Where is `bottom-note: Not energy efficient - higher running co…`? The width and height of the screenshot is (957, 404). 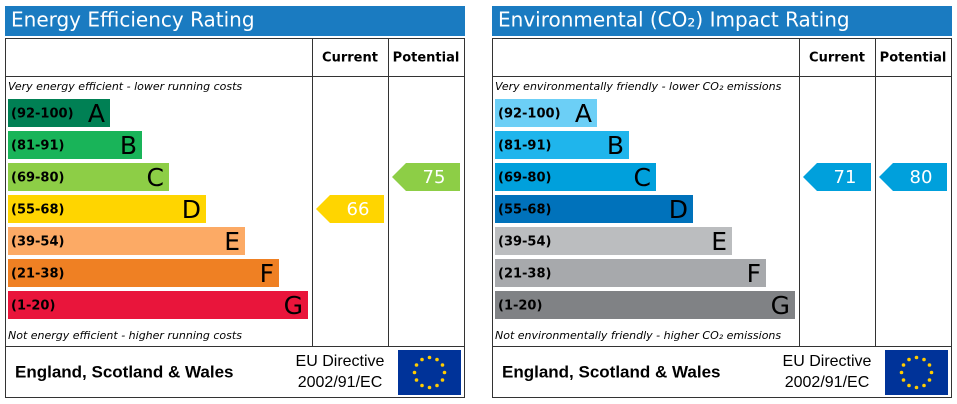 bottom-note: Not energy efficient - higher running co… is located at coordinates (125, 335).